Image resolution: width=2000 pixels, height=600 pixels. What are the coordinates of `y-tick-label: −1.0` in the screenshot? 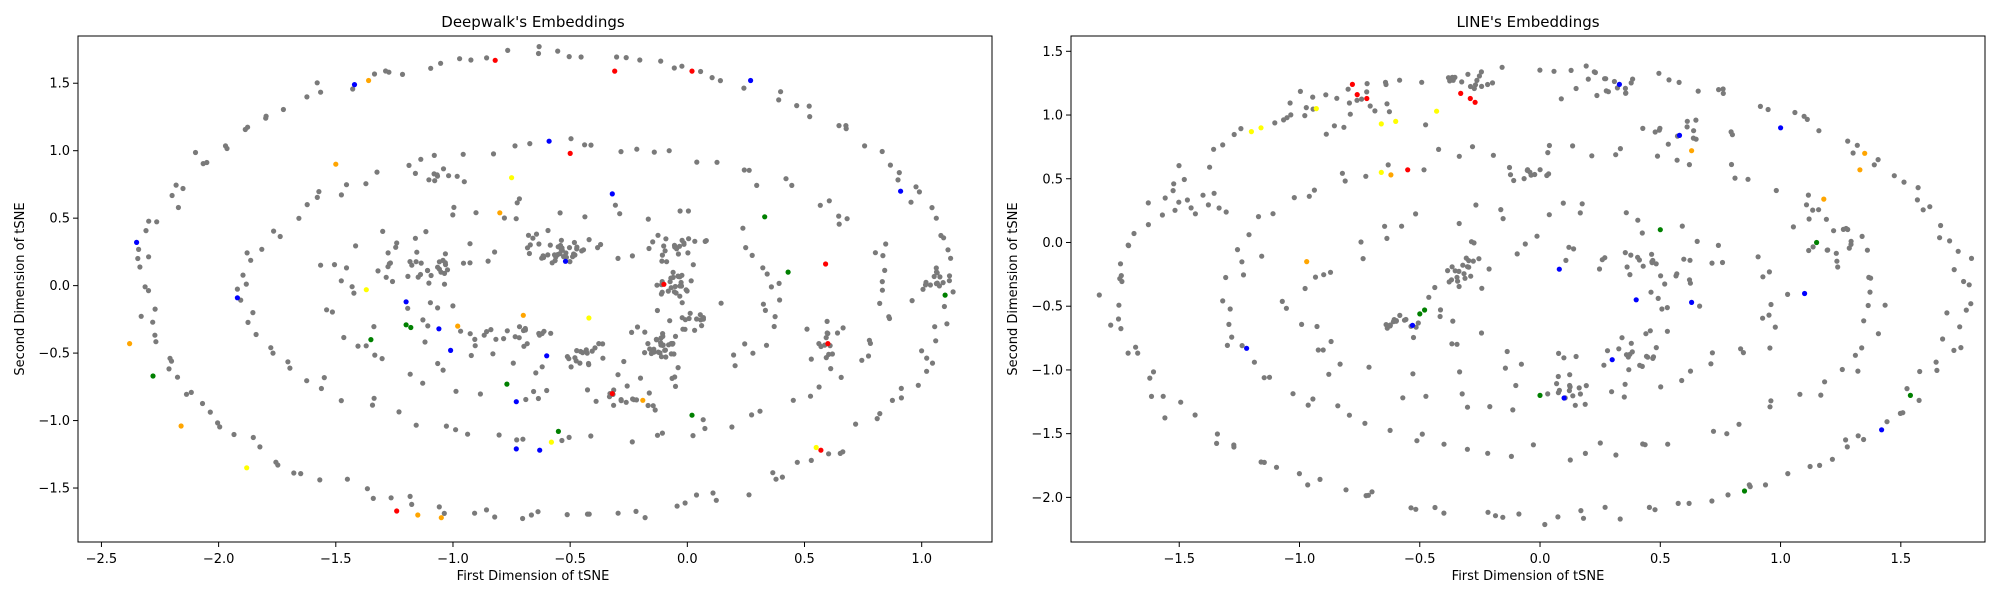 It's located at (1047, 370).